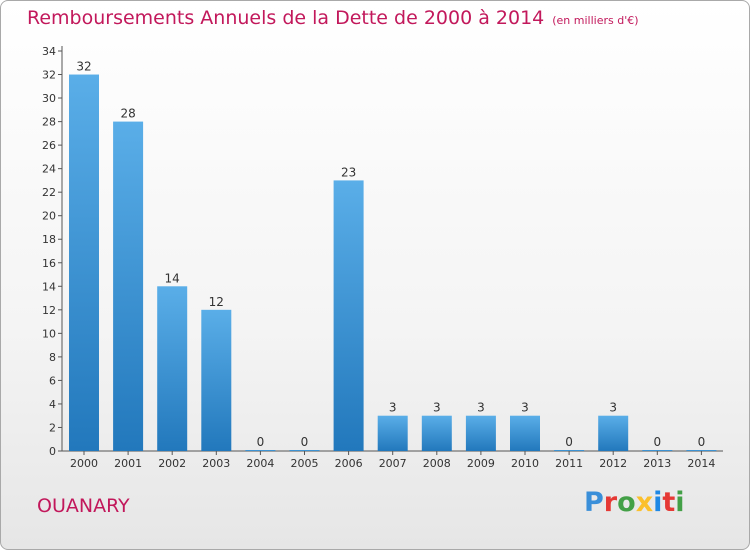 The height and width of the screenshot is (550, 750). I want to click on y-tick-label: 4, so click(52, 404).